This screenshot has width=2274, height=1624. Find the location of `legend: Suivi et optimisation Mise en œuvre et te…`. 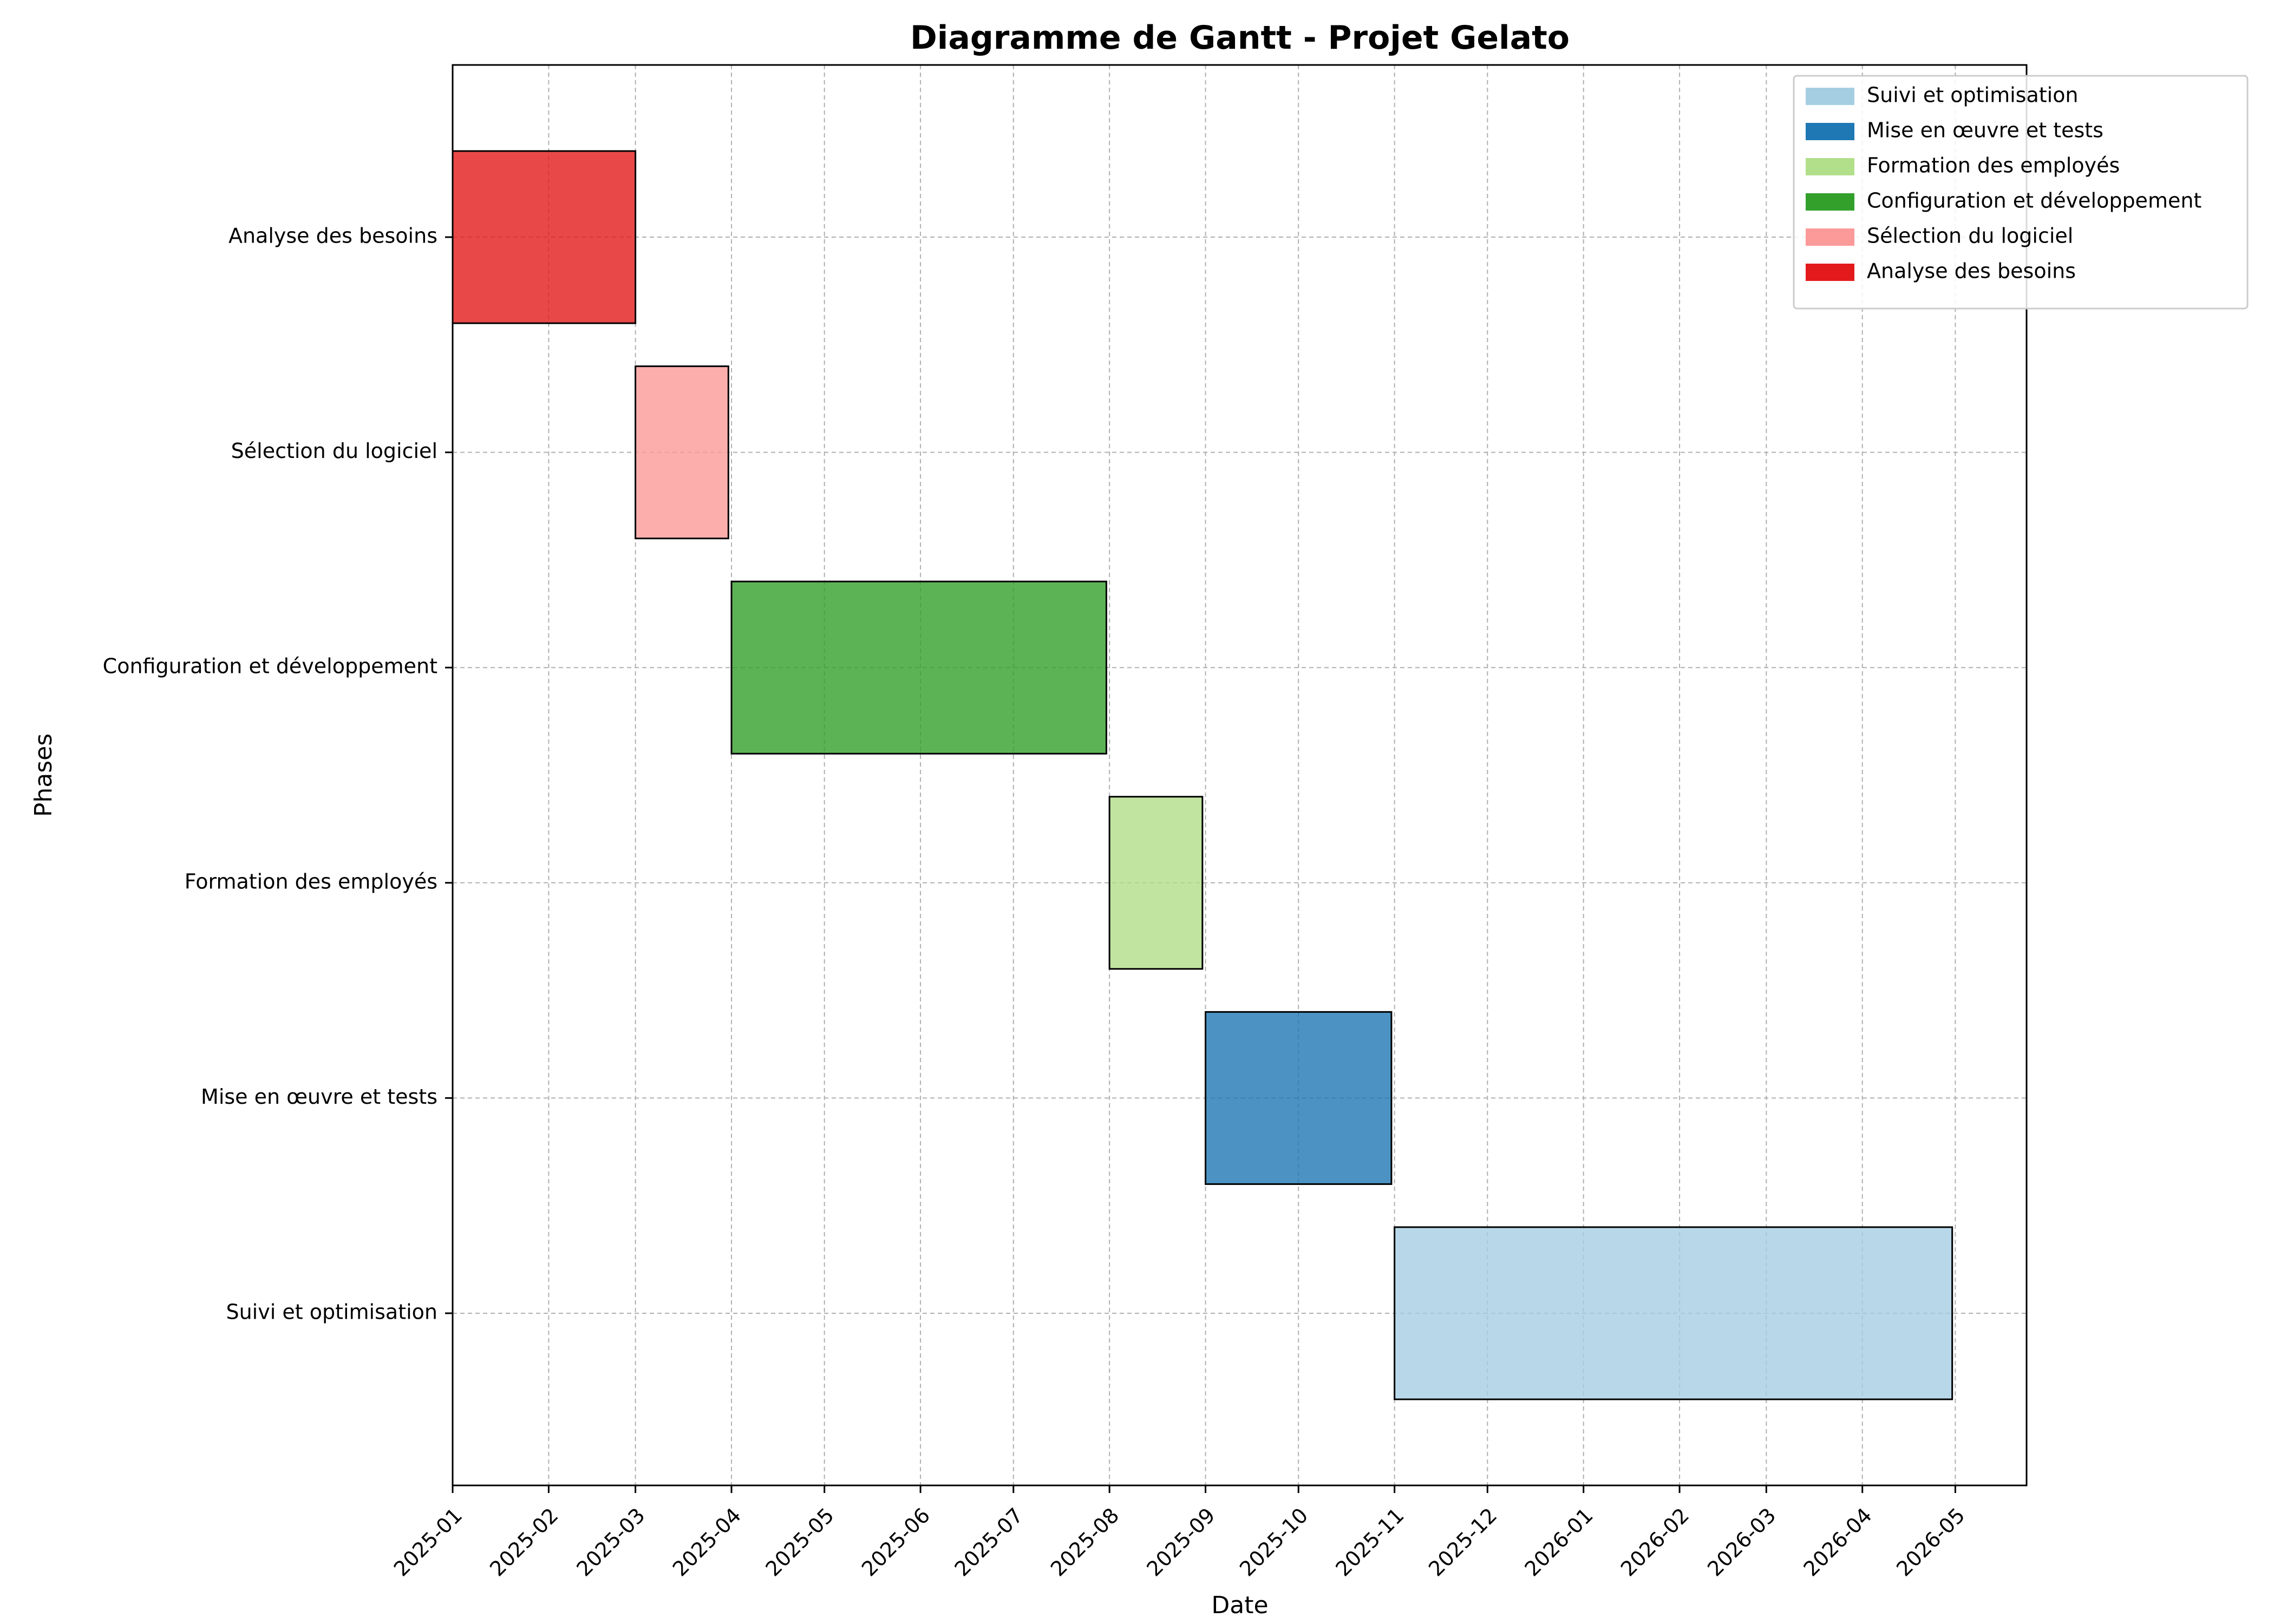

legend: Suivi et optimisation Mise en œuvre et te… is located at coordinates (2021, 192).